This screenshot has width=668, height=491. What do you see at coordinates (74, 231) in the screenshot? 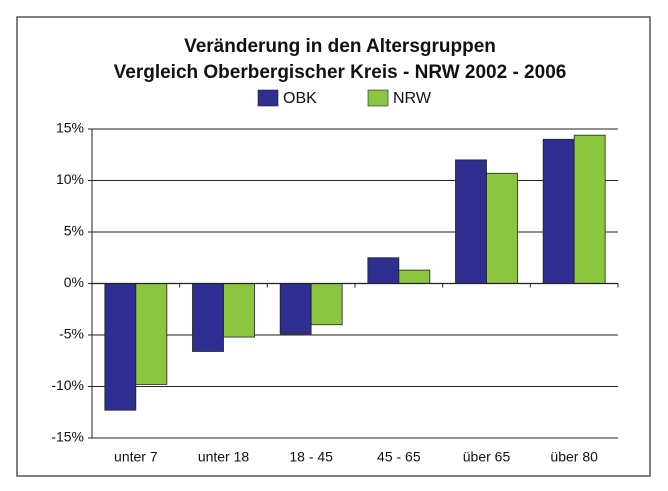
I see `y-tick-label: 5%` at bounding box center [74, 231].